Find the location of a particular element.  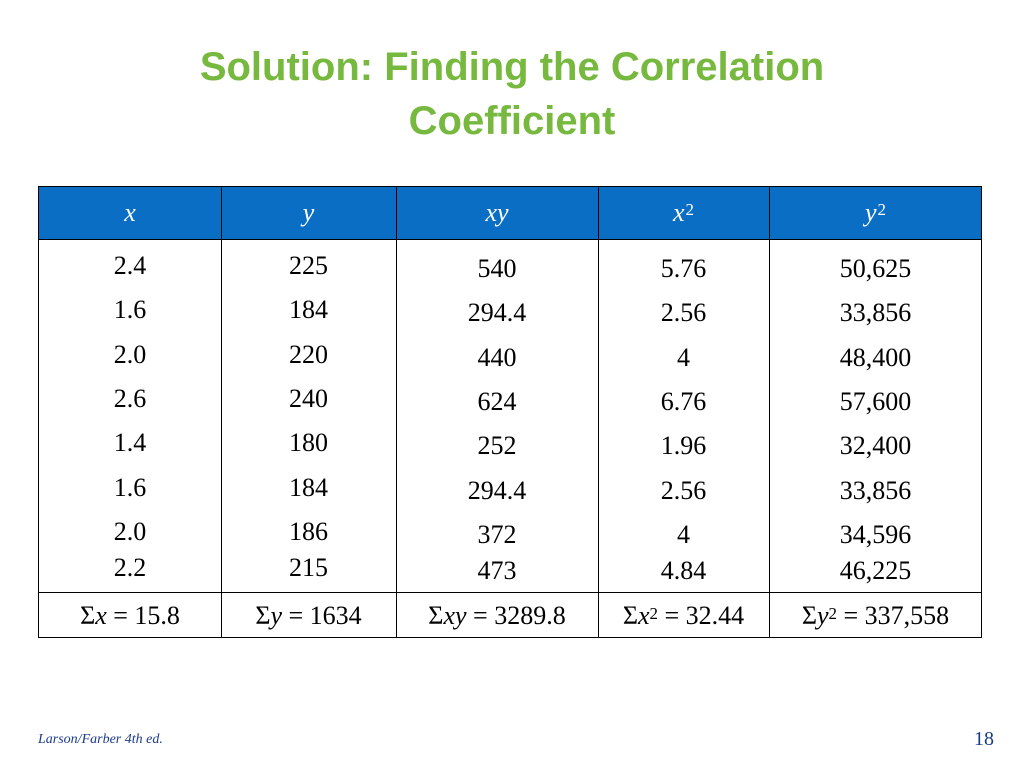

table-cell-y2: 50,625 is located at coordinates (875, 268).